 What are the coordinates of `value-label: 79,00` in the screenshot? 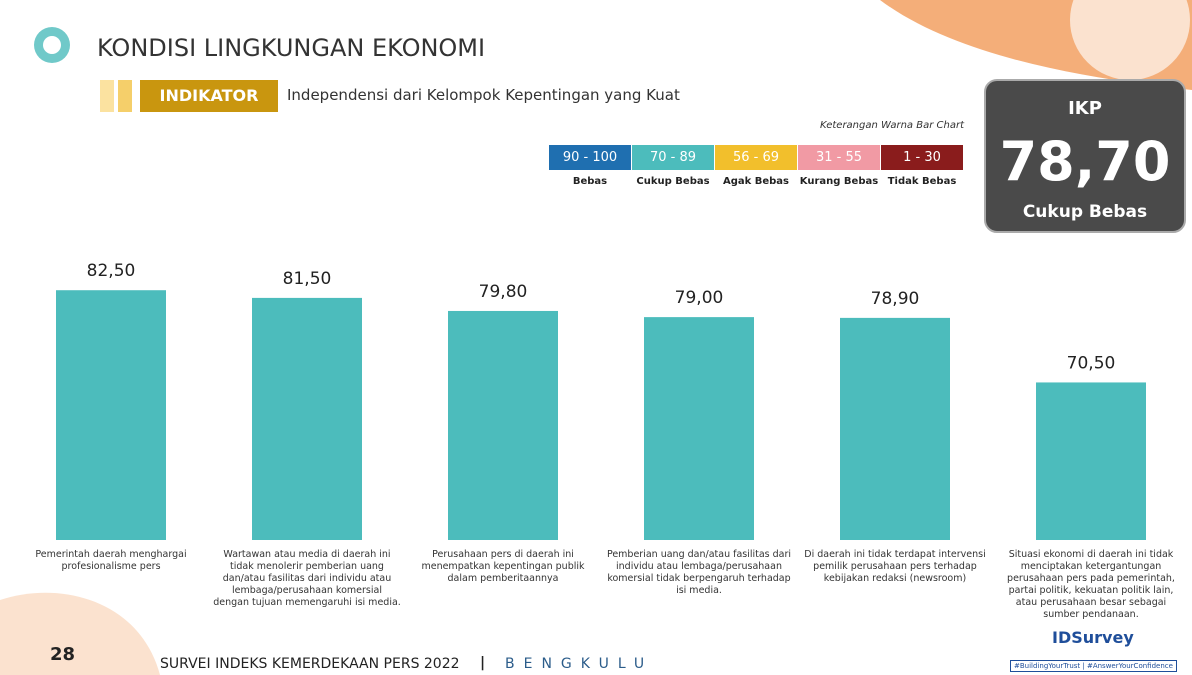 It's located at (699, 298).